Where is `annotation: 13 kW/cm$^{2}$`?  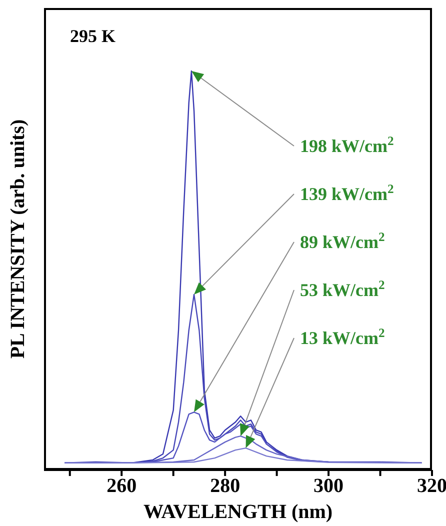
annotation: 13 kW/cm$^{2}$ is located at coordinates (342, 337).